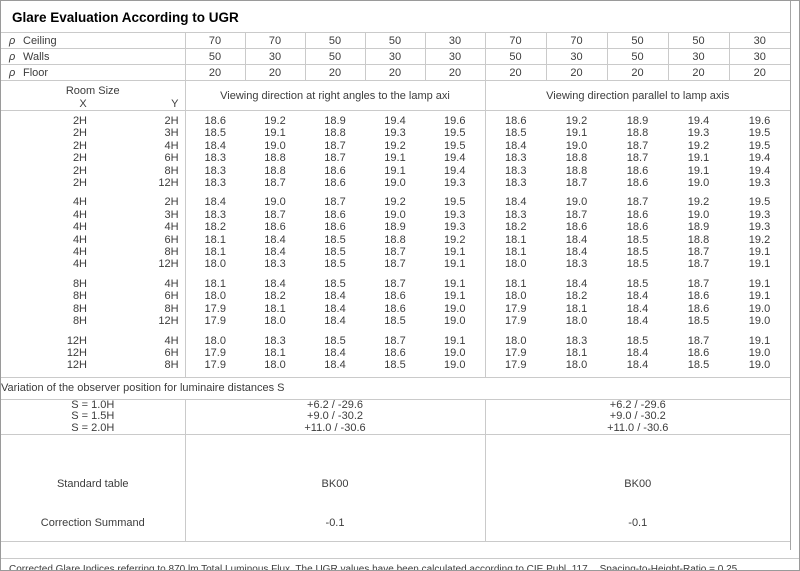 This screenshot has height=571, width=800. Describe the element at coordinates (83, 103) in the screenshot. I see `x-column-header: X` at that location.